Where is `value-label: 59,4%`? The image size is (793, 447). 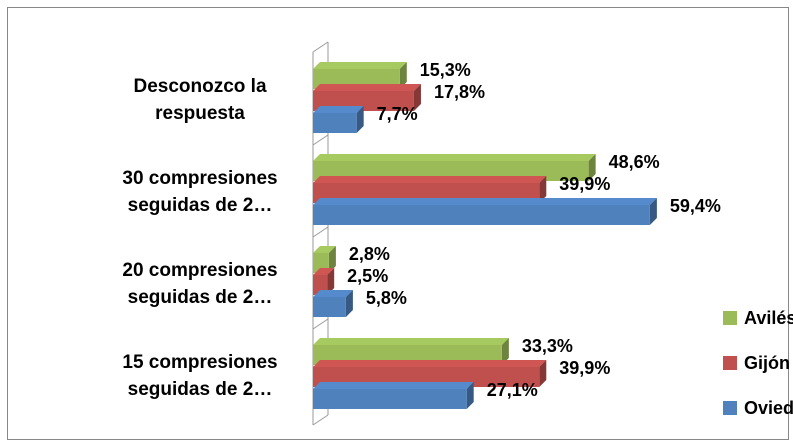 value-label: 59,4% is located at coordinates (695, 206).